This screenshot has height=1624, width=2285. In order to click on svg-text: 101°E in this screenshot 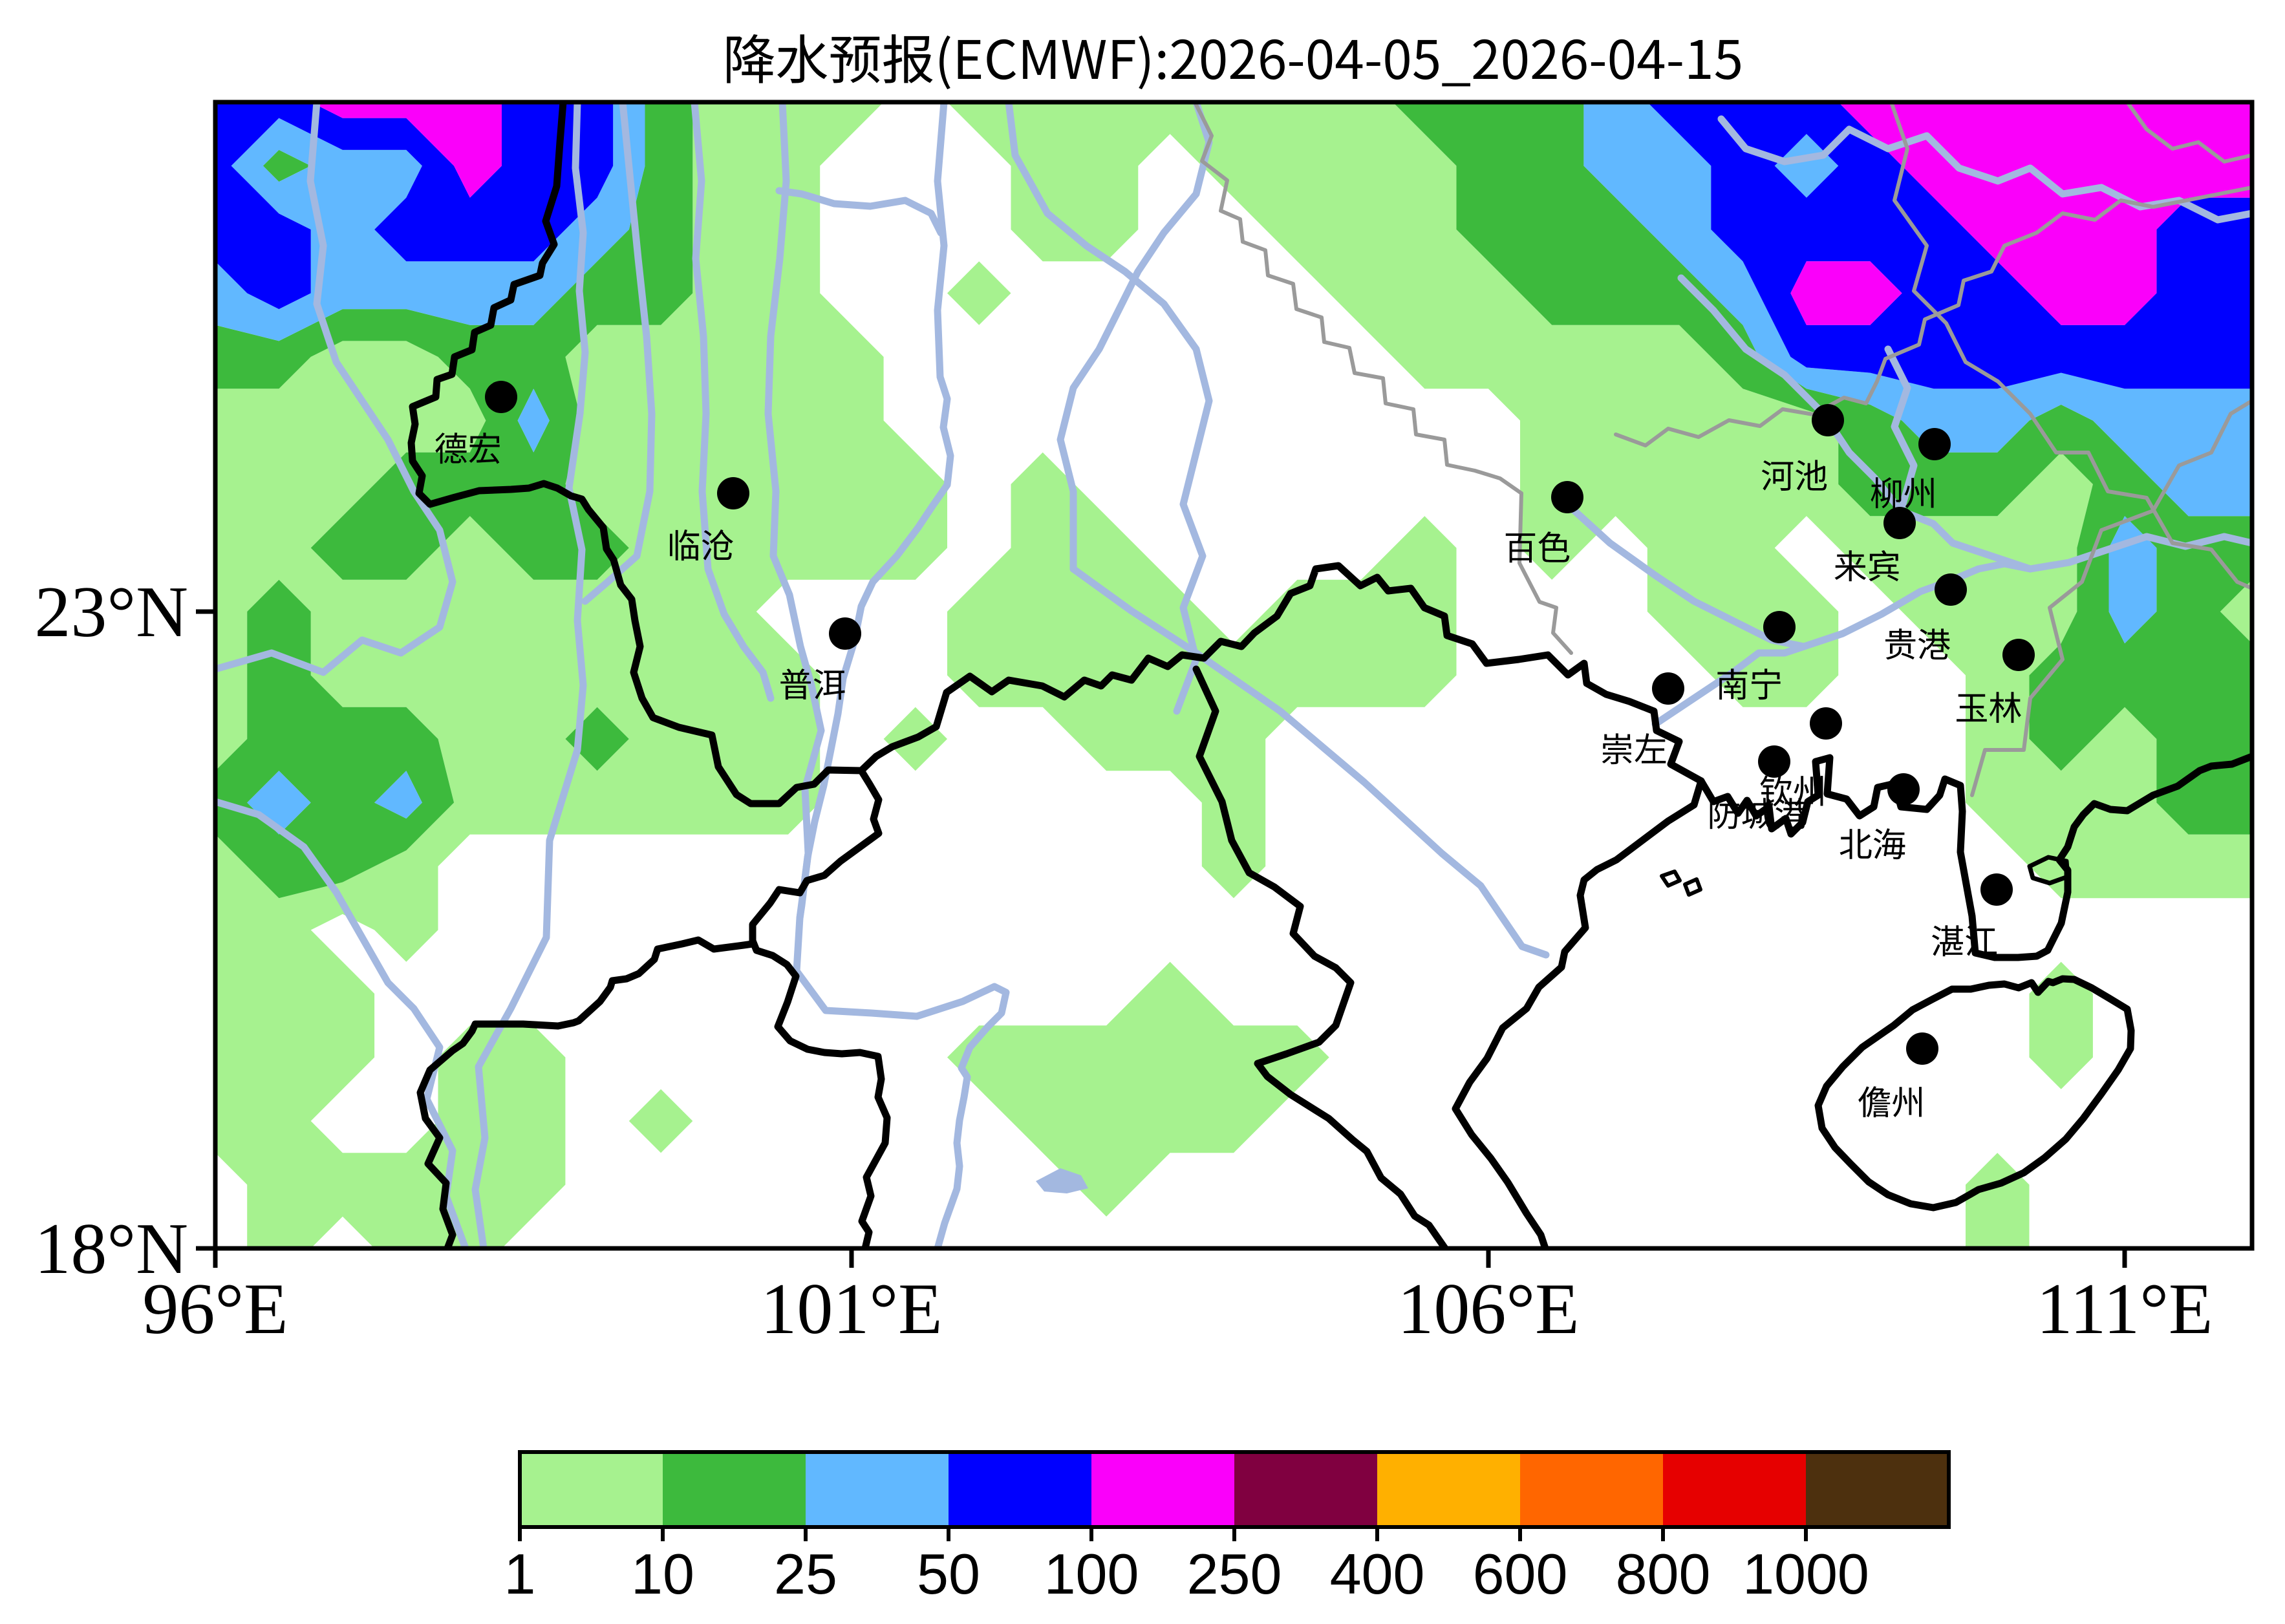, I will do `click(851, 1309)`.